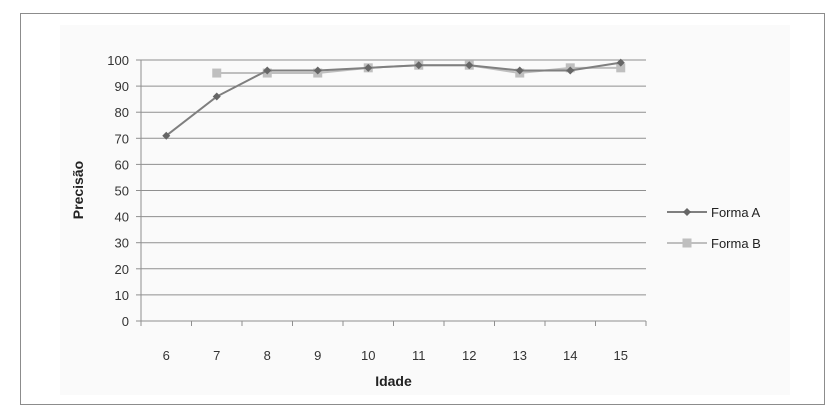 Image resolution: width=831 pixels, height=406 pixels. Describe the element at coordinates (735, 212) in the screenshot. I see `legend-label: Forma A` at that location.